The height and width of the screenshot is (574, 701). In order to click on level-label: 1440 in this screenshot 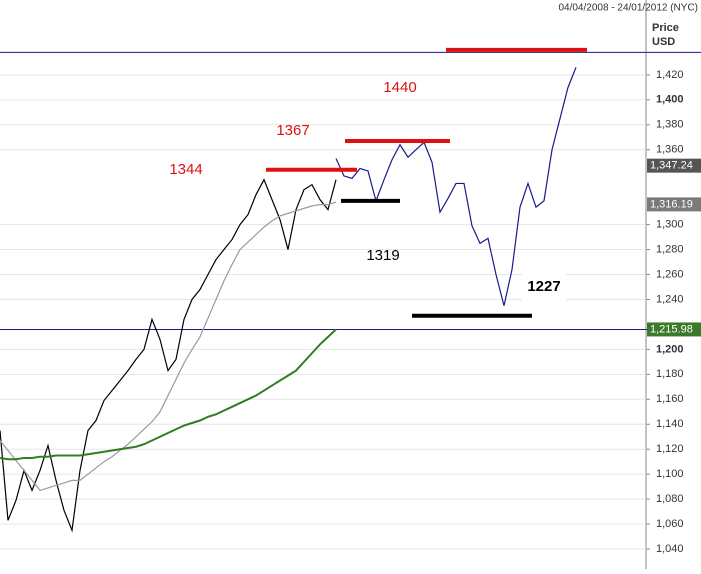, I will do `click(399, 87)`.